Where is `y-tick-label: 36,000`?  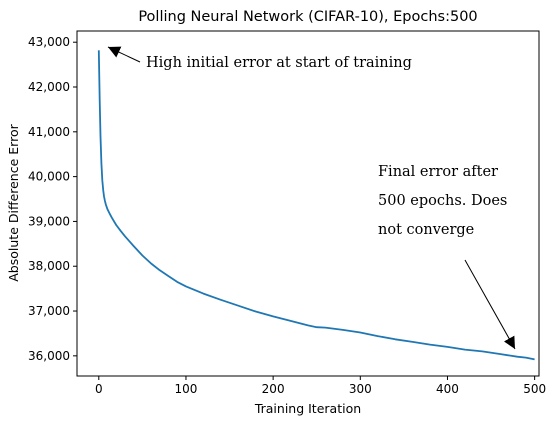
y-tick-label: 36,000 is located at coordinates (49, 356).